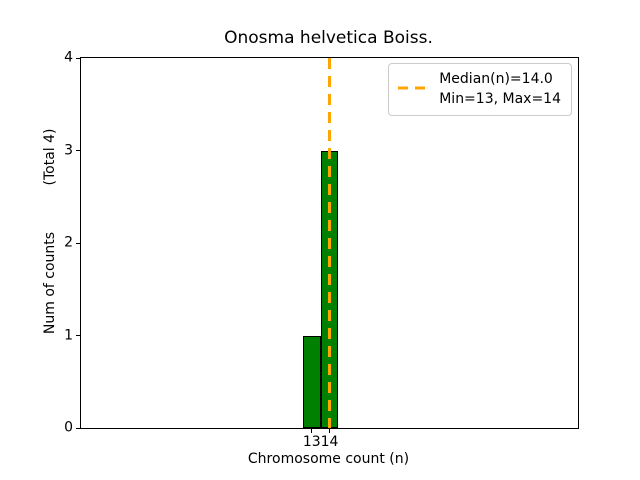  What do you see at coordinates (50, 283) in the screenshot?
I see `y-axis-label: Num of counts` at bounding box center [50, 283].